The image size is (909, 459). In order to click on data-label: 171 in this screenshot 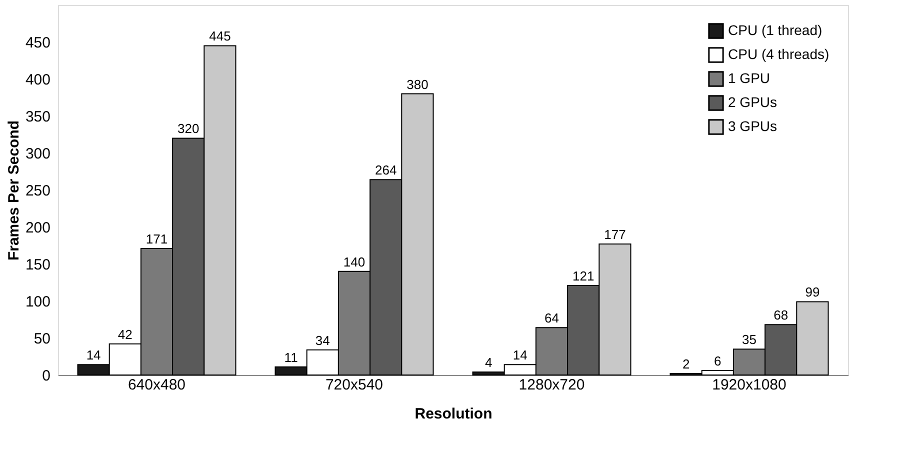, I will do `click(157, 238)`.